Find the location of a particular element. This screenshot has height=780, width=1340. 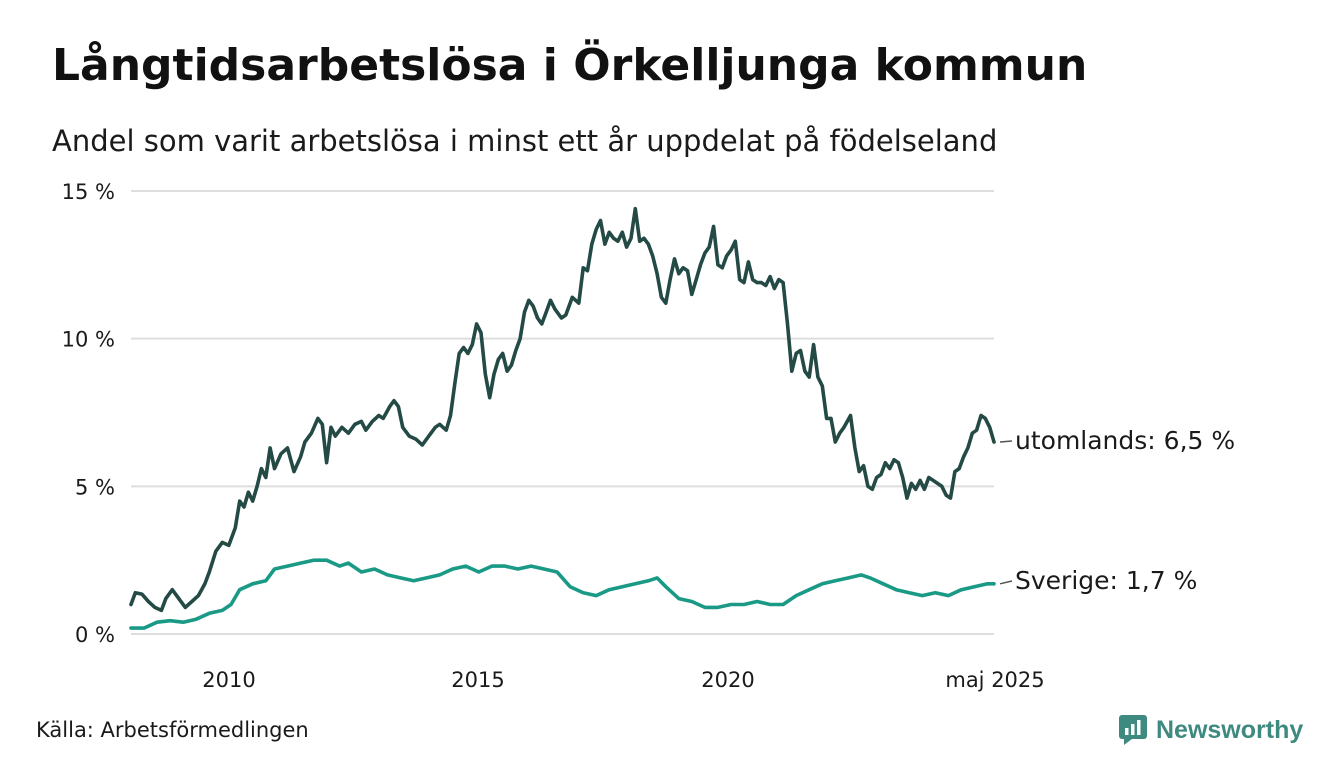

brand-logo: Newsworthy is located at coordinates (1210, 730).